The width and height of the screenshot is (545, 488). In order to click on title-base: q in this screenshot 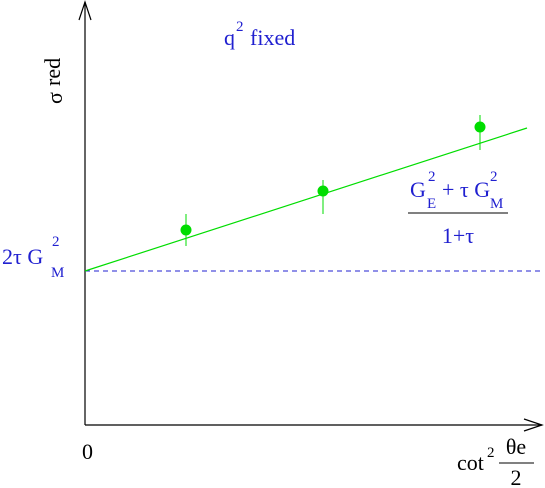, I will do `click(229, 37)`.